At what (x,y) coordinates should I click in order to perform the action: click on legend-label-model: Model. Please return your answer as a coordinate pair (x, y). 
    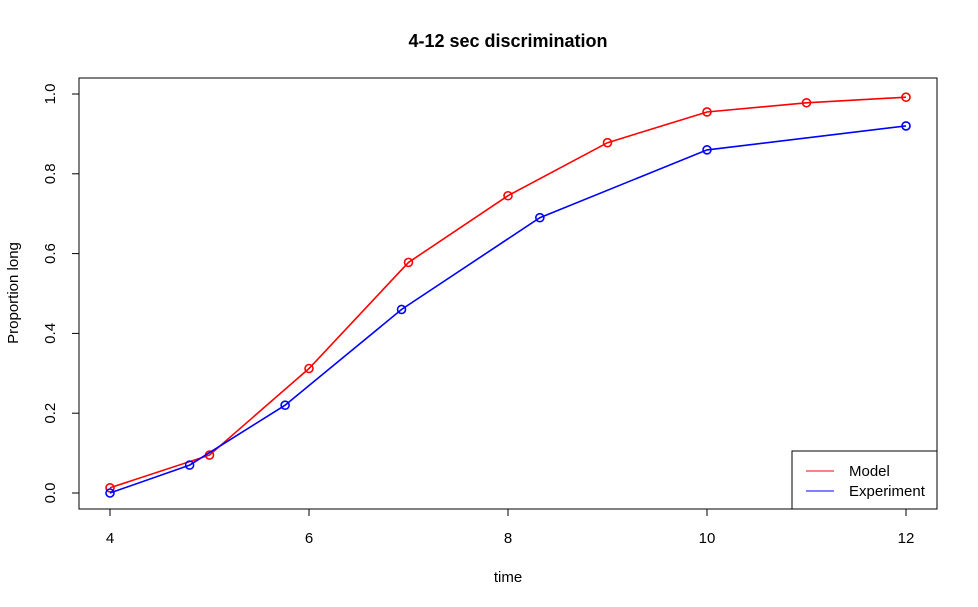
    Looking at the image, I should click on (869, 471).